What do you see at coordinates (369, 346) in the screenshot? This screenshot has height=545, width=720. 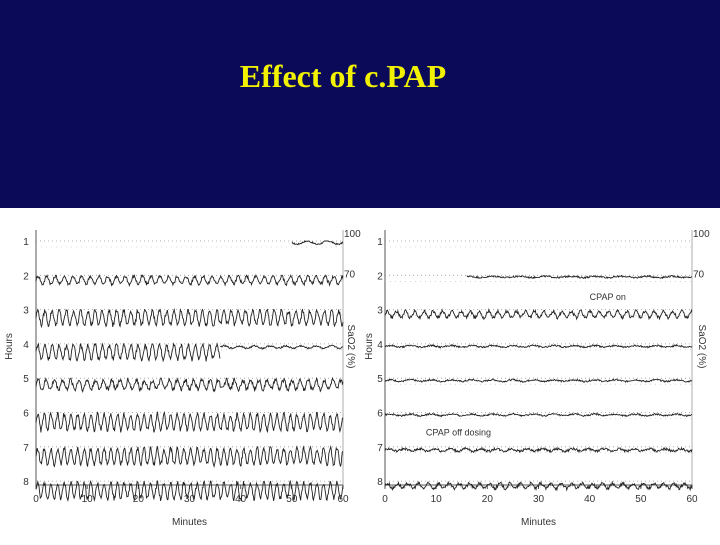 I see `cpap-y-axis-label: Hours` at bounding box center [369, 346].